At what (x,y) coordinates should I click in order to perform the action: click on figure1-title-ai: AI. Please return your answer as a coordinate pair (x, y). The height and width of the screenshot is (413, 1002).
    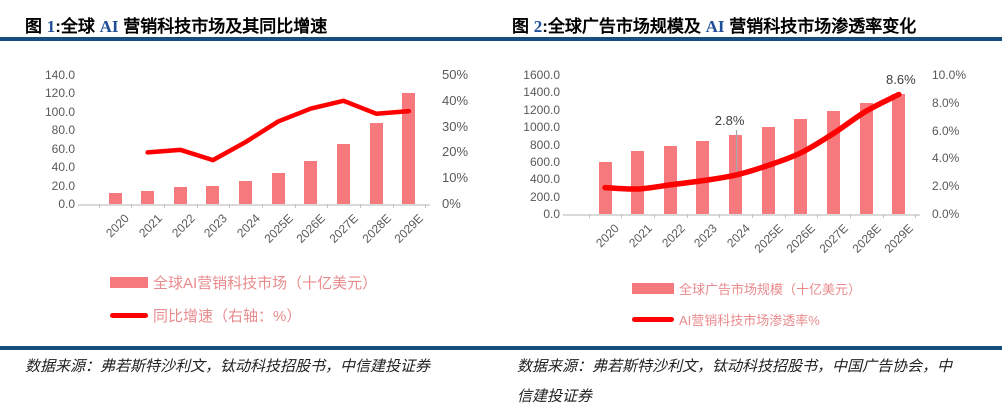
    Looking at the image, I should click on (109, 26).